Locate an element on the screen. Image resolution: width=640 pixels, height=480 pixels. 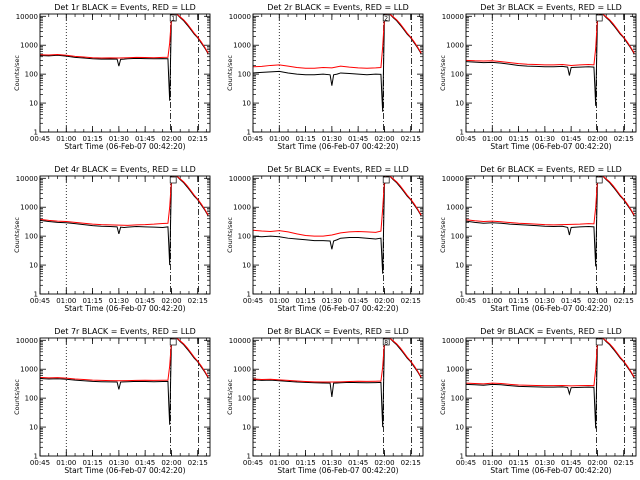
flare-marker: 2 is located at coordinates (386, 18).